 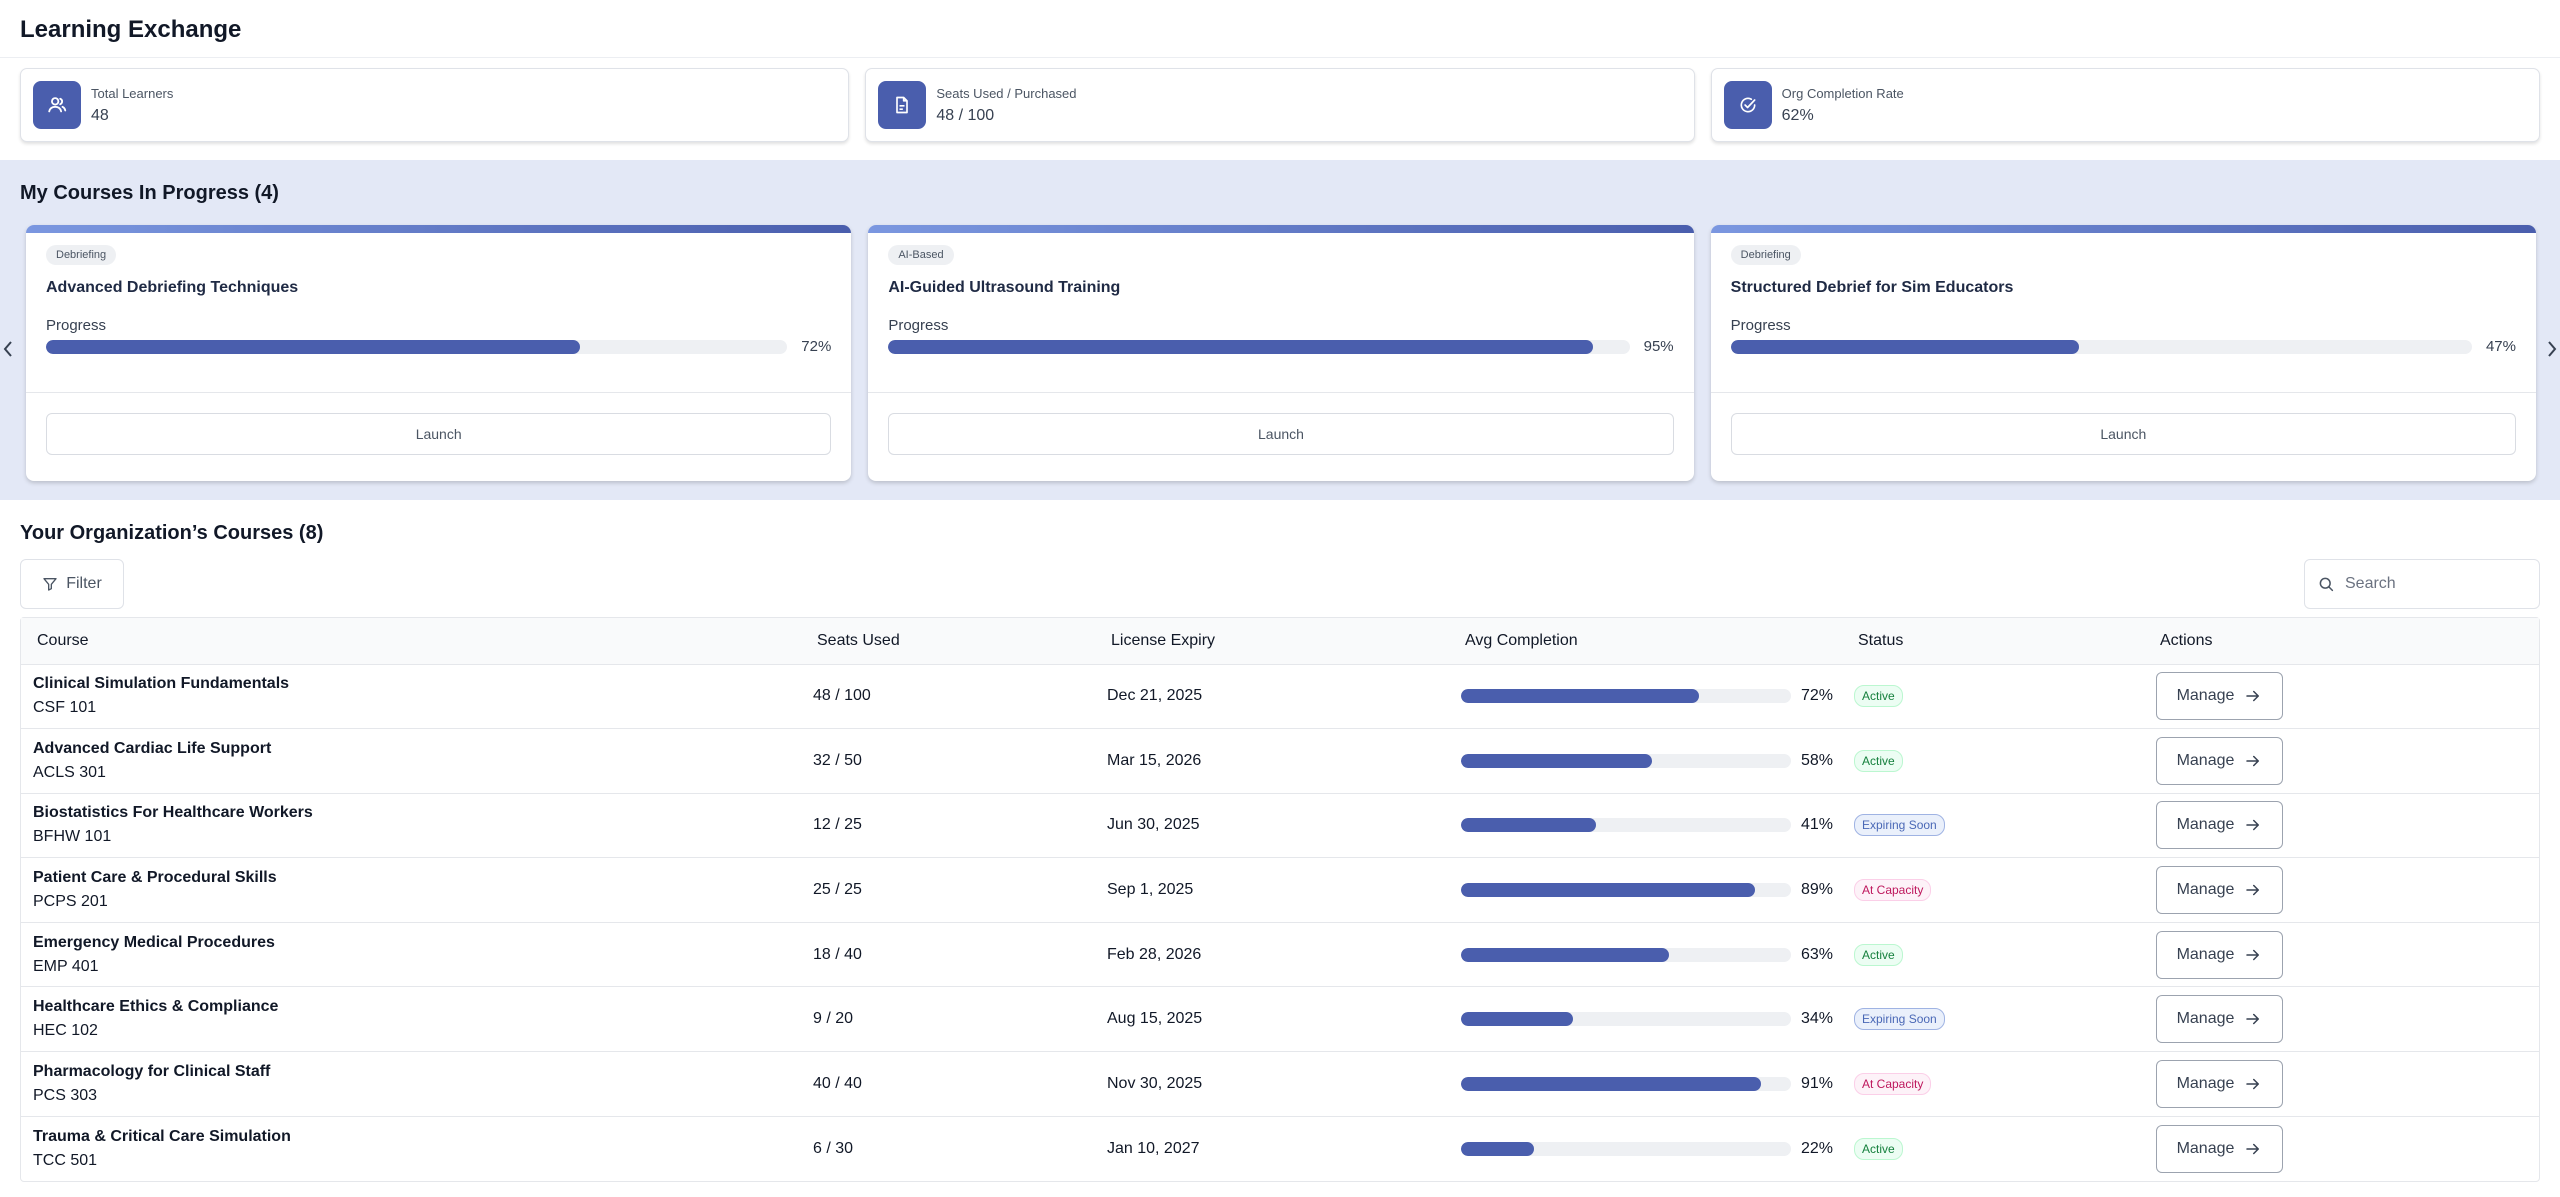 I want to click on course-name: Clinical Simulation Fundamentals, so click(x=161, y=684).